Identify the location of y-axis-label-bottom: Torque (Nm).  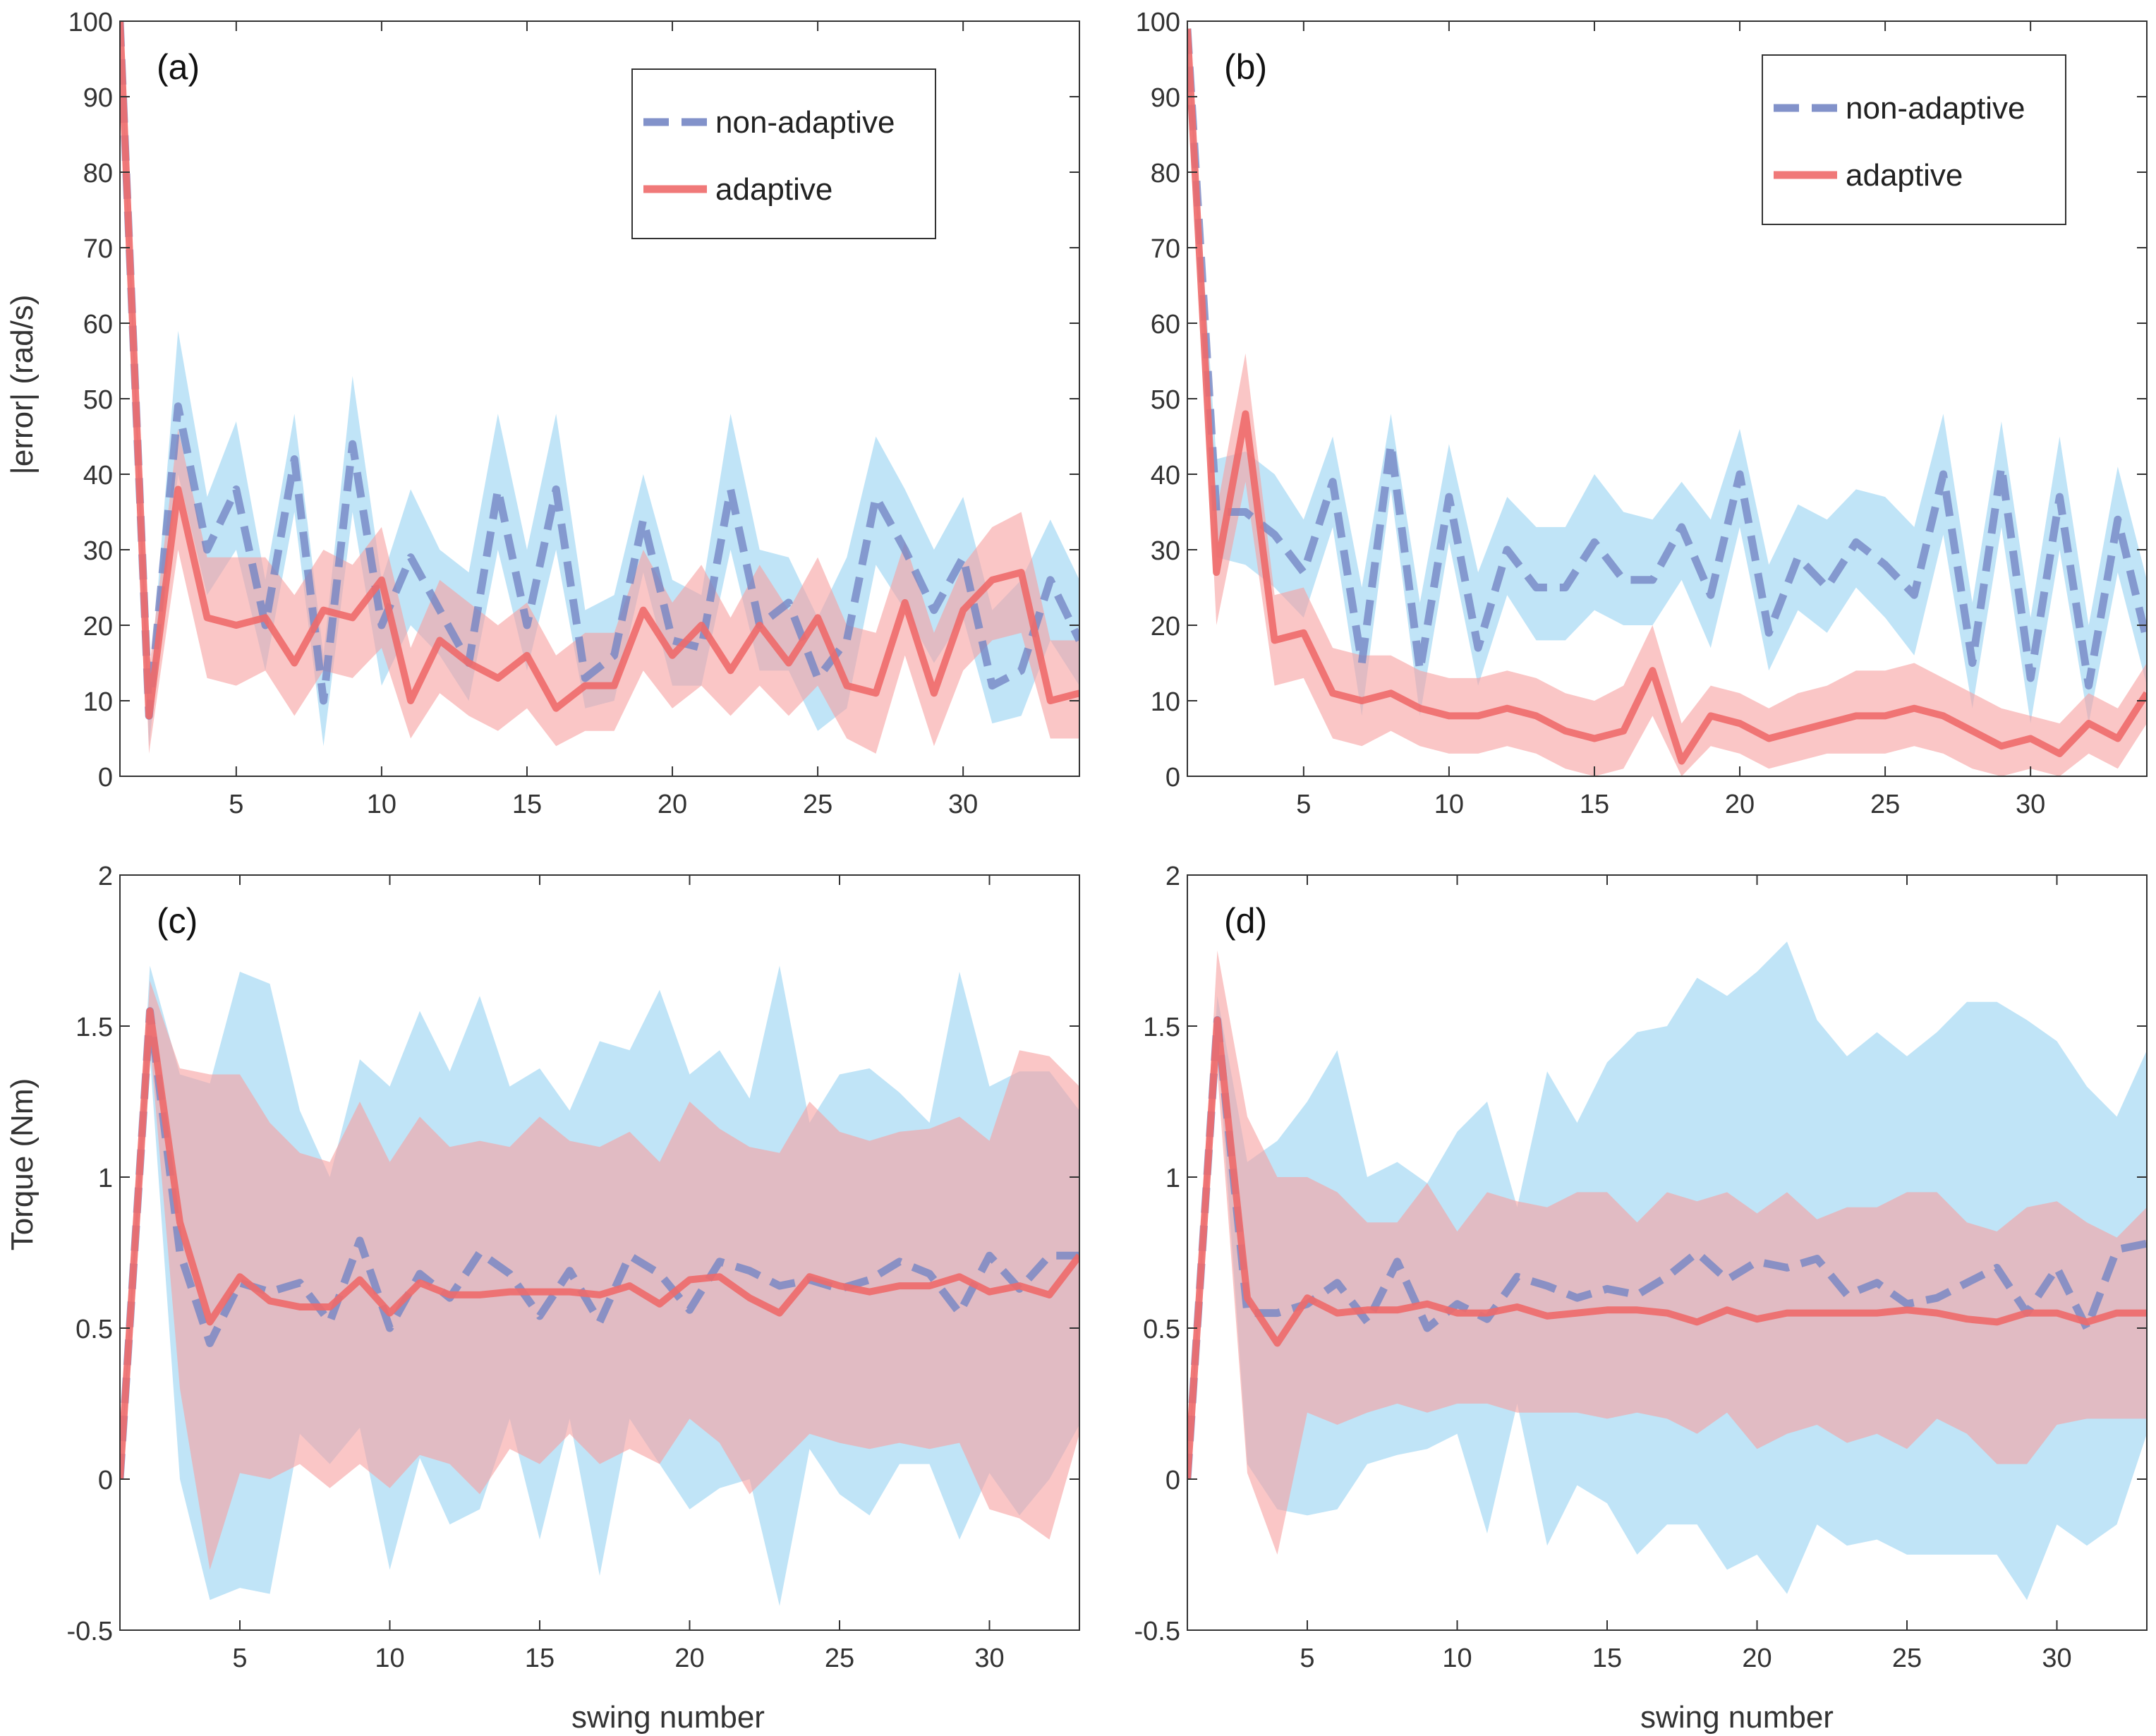
(22, 1164).